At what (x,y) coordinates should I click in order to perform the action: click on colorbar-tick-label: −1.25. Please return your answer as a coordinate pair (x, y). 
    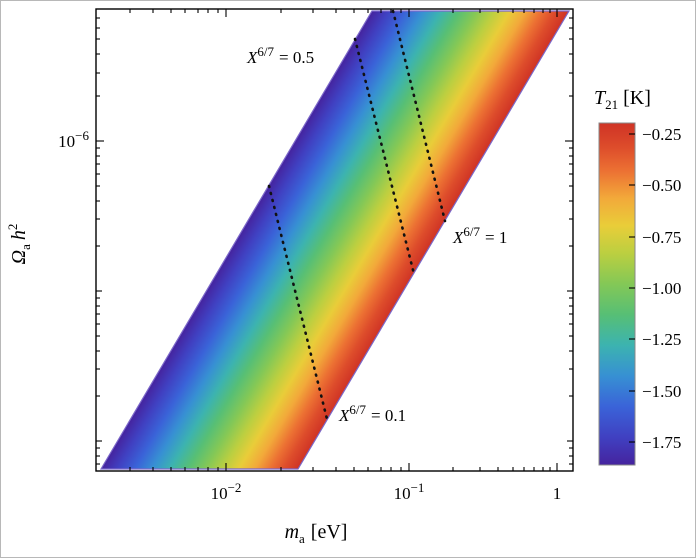
    Looking at the image, I should click on (661, 339).